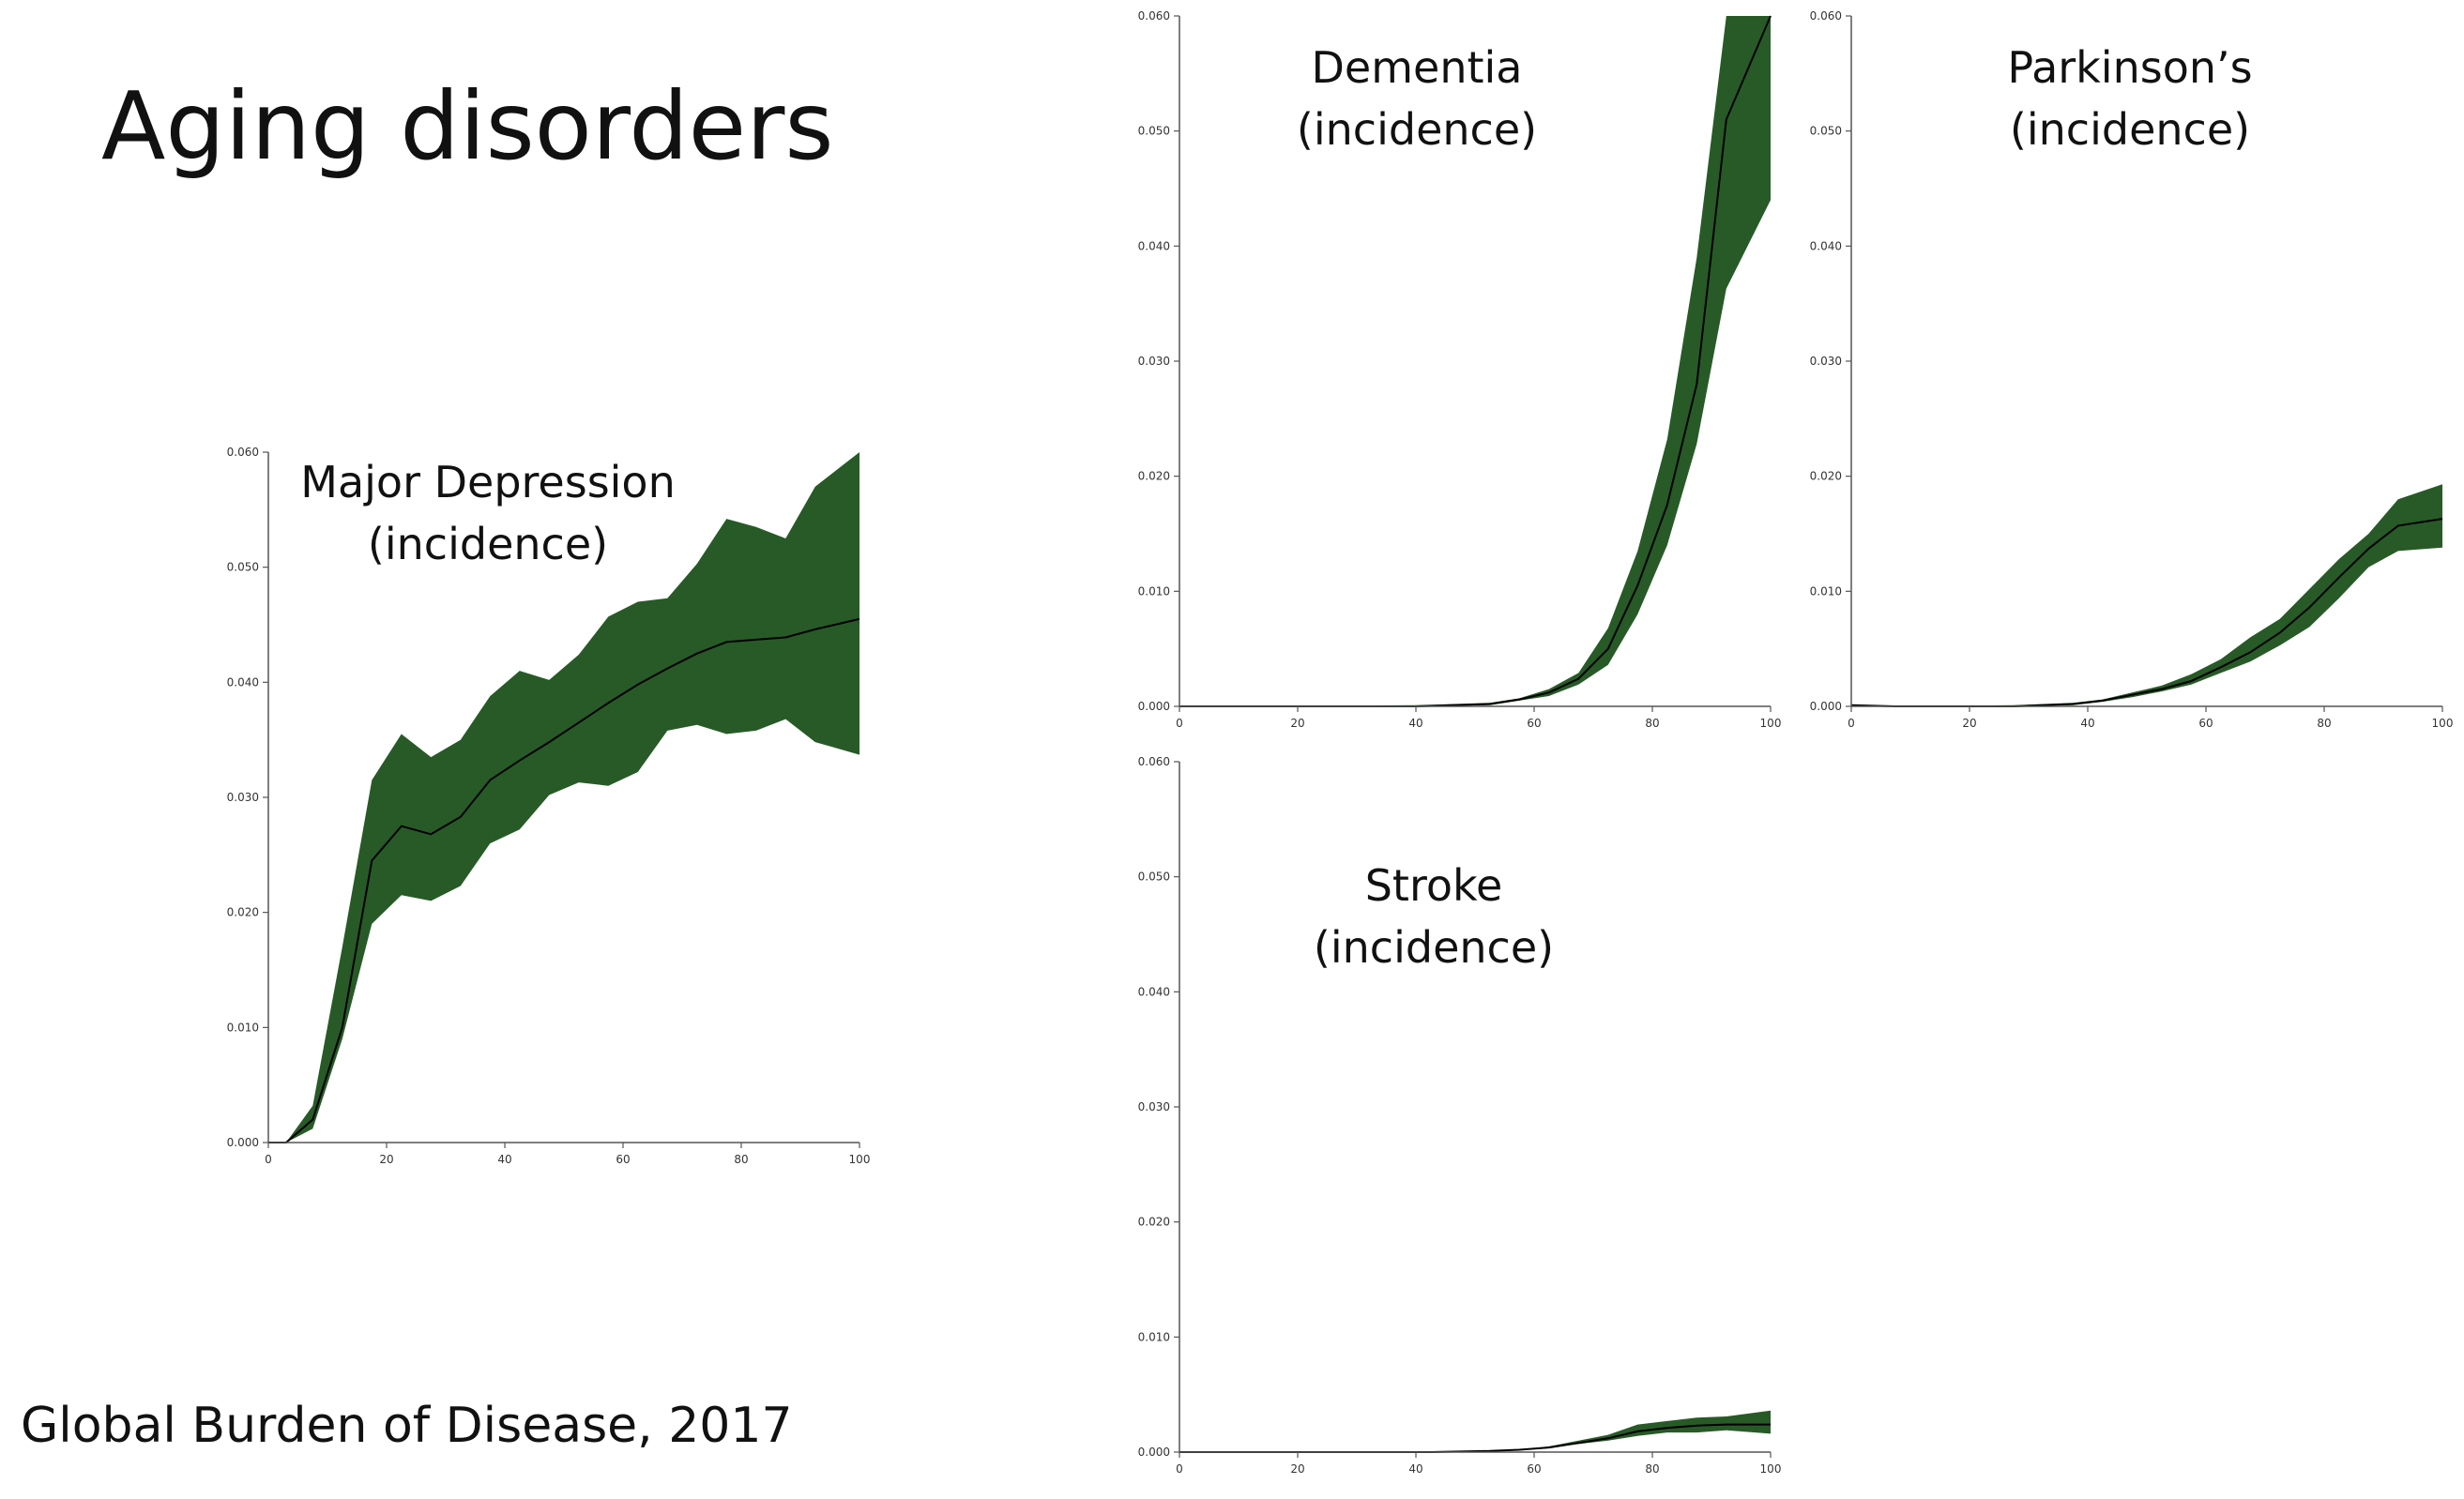 Image resolution: width=2464 pixels, height=1499 pixels. What do you see at coordinates (623, 1159) in the screenshot?
I see `depression-x-tick-label: 60` at bounding box center [623, 1159].